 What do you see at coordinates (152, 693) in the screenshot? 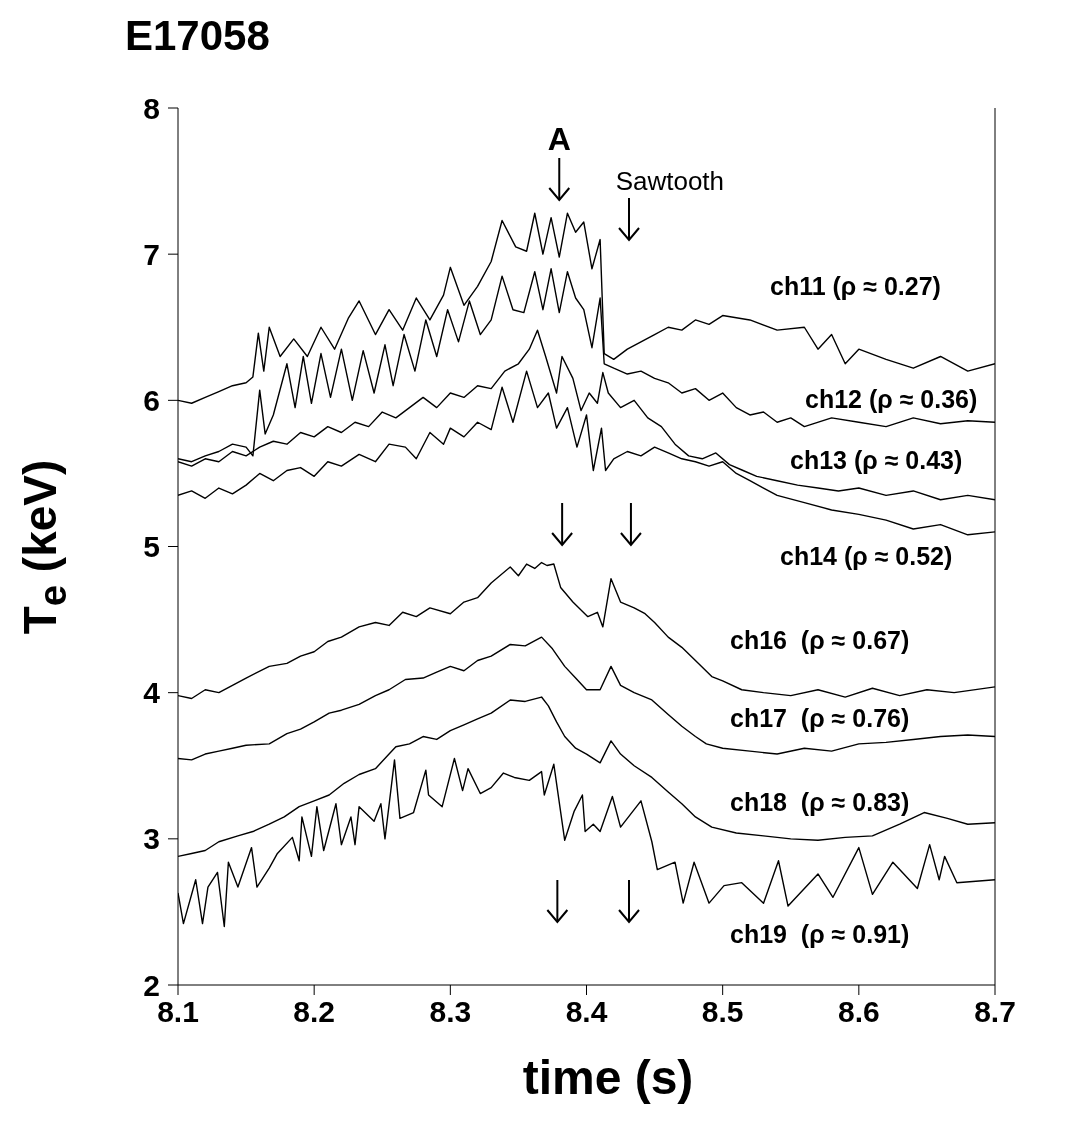
I see `y-tick-label: 4` at bounding box center [152, 693].